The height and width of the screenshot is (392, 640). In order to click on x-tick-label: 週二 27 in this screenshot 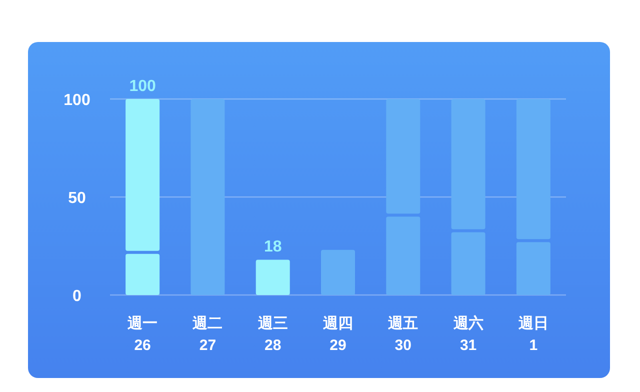, I will do `click(207, 334)`.